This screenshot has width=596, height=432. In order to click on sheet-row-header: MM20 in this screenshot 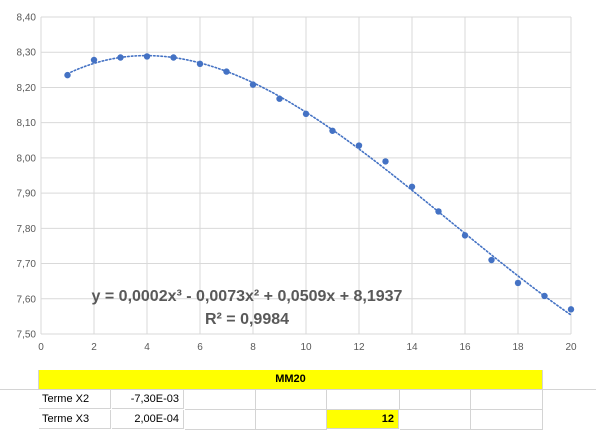, I will do `click(298, 380)`.